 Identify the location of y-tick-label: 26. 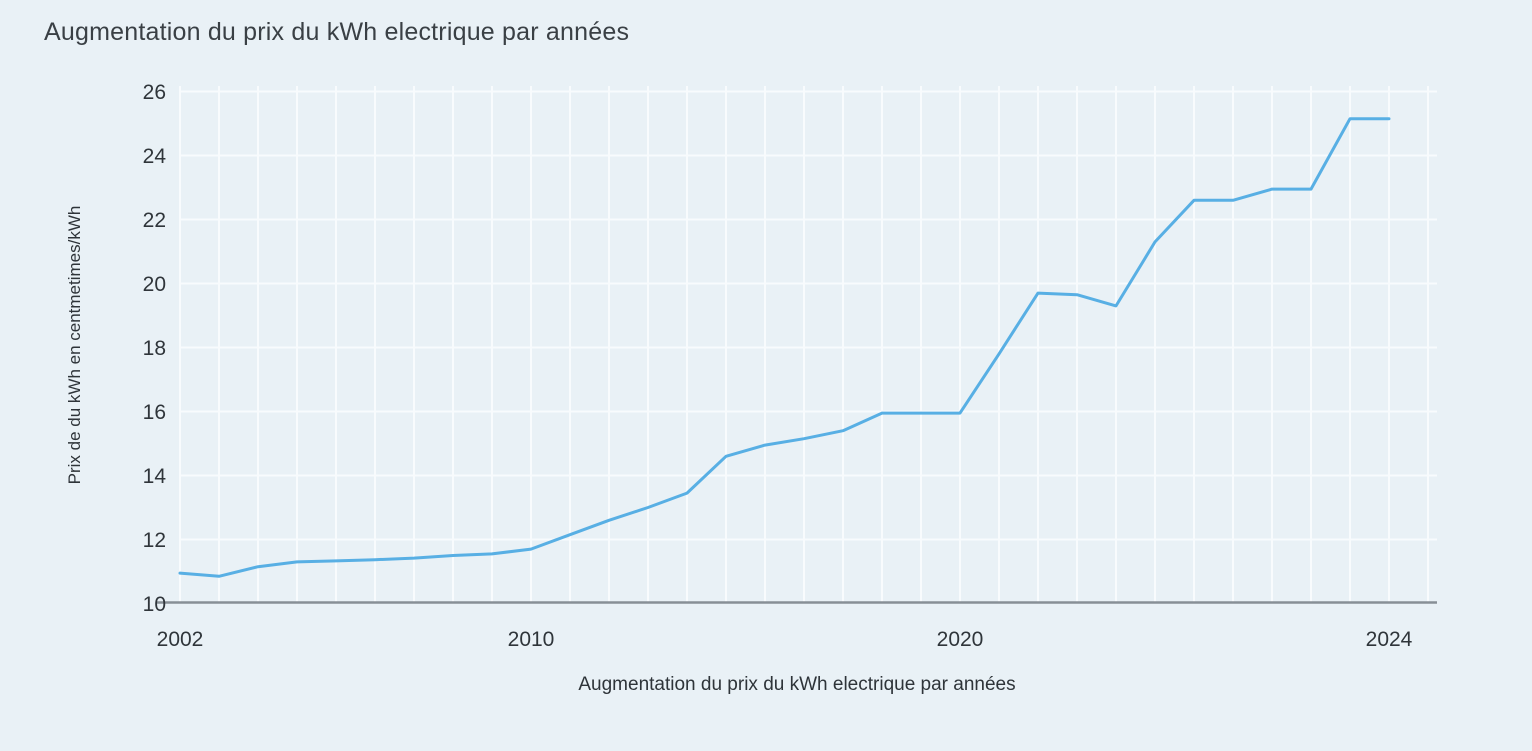
(154, 92).